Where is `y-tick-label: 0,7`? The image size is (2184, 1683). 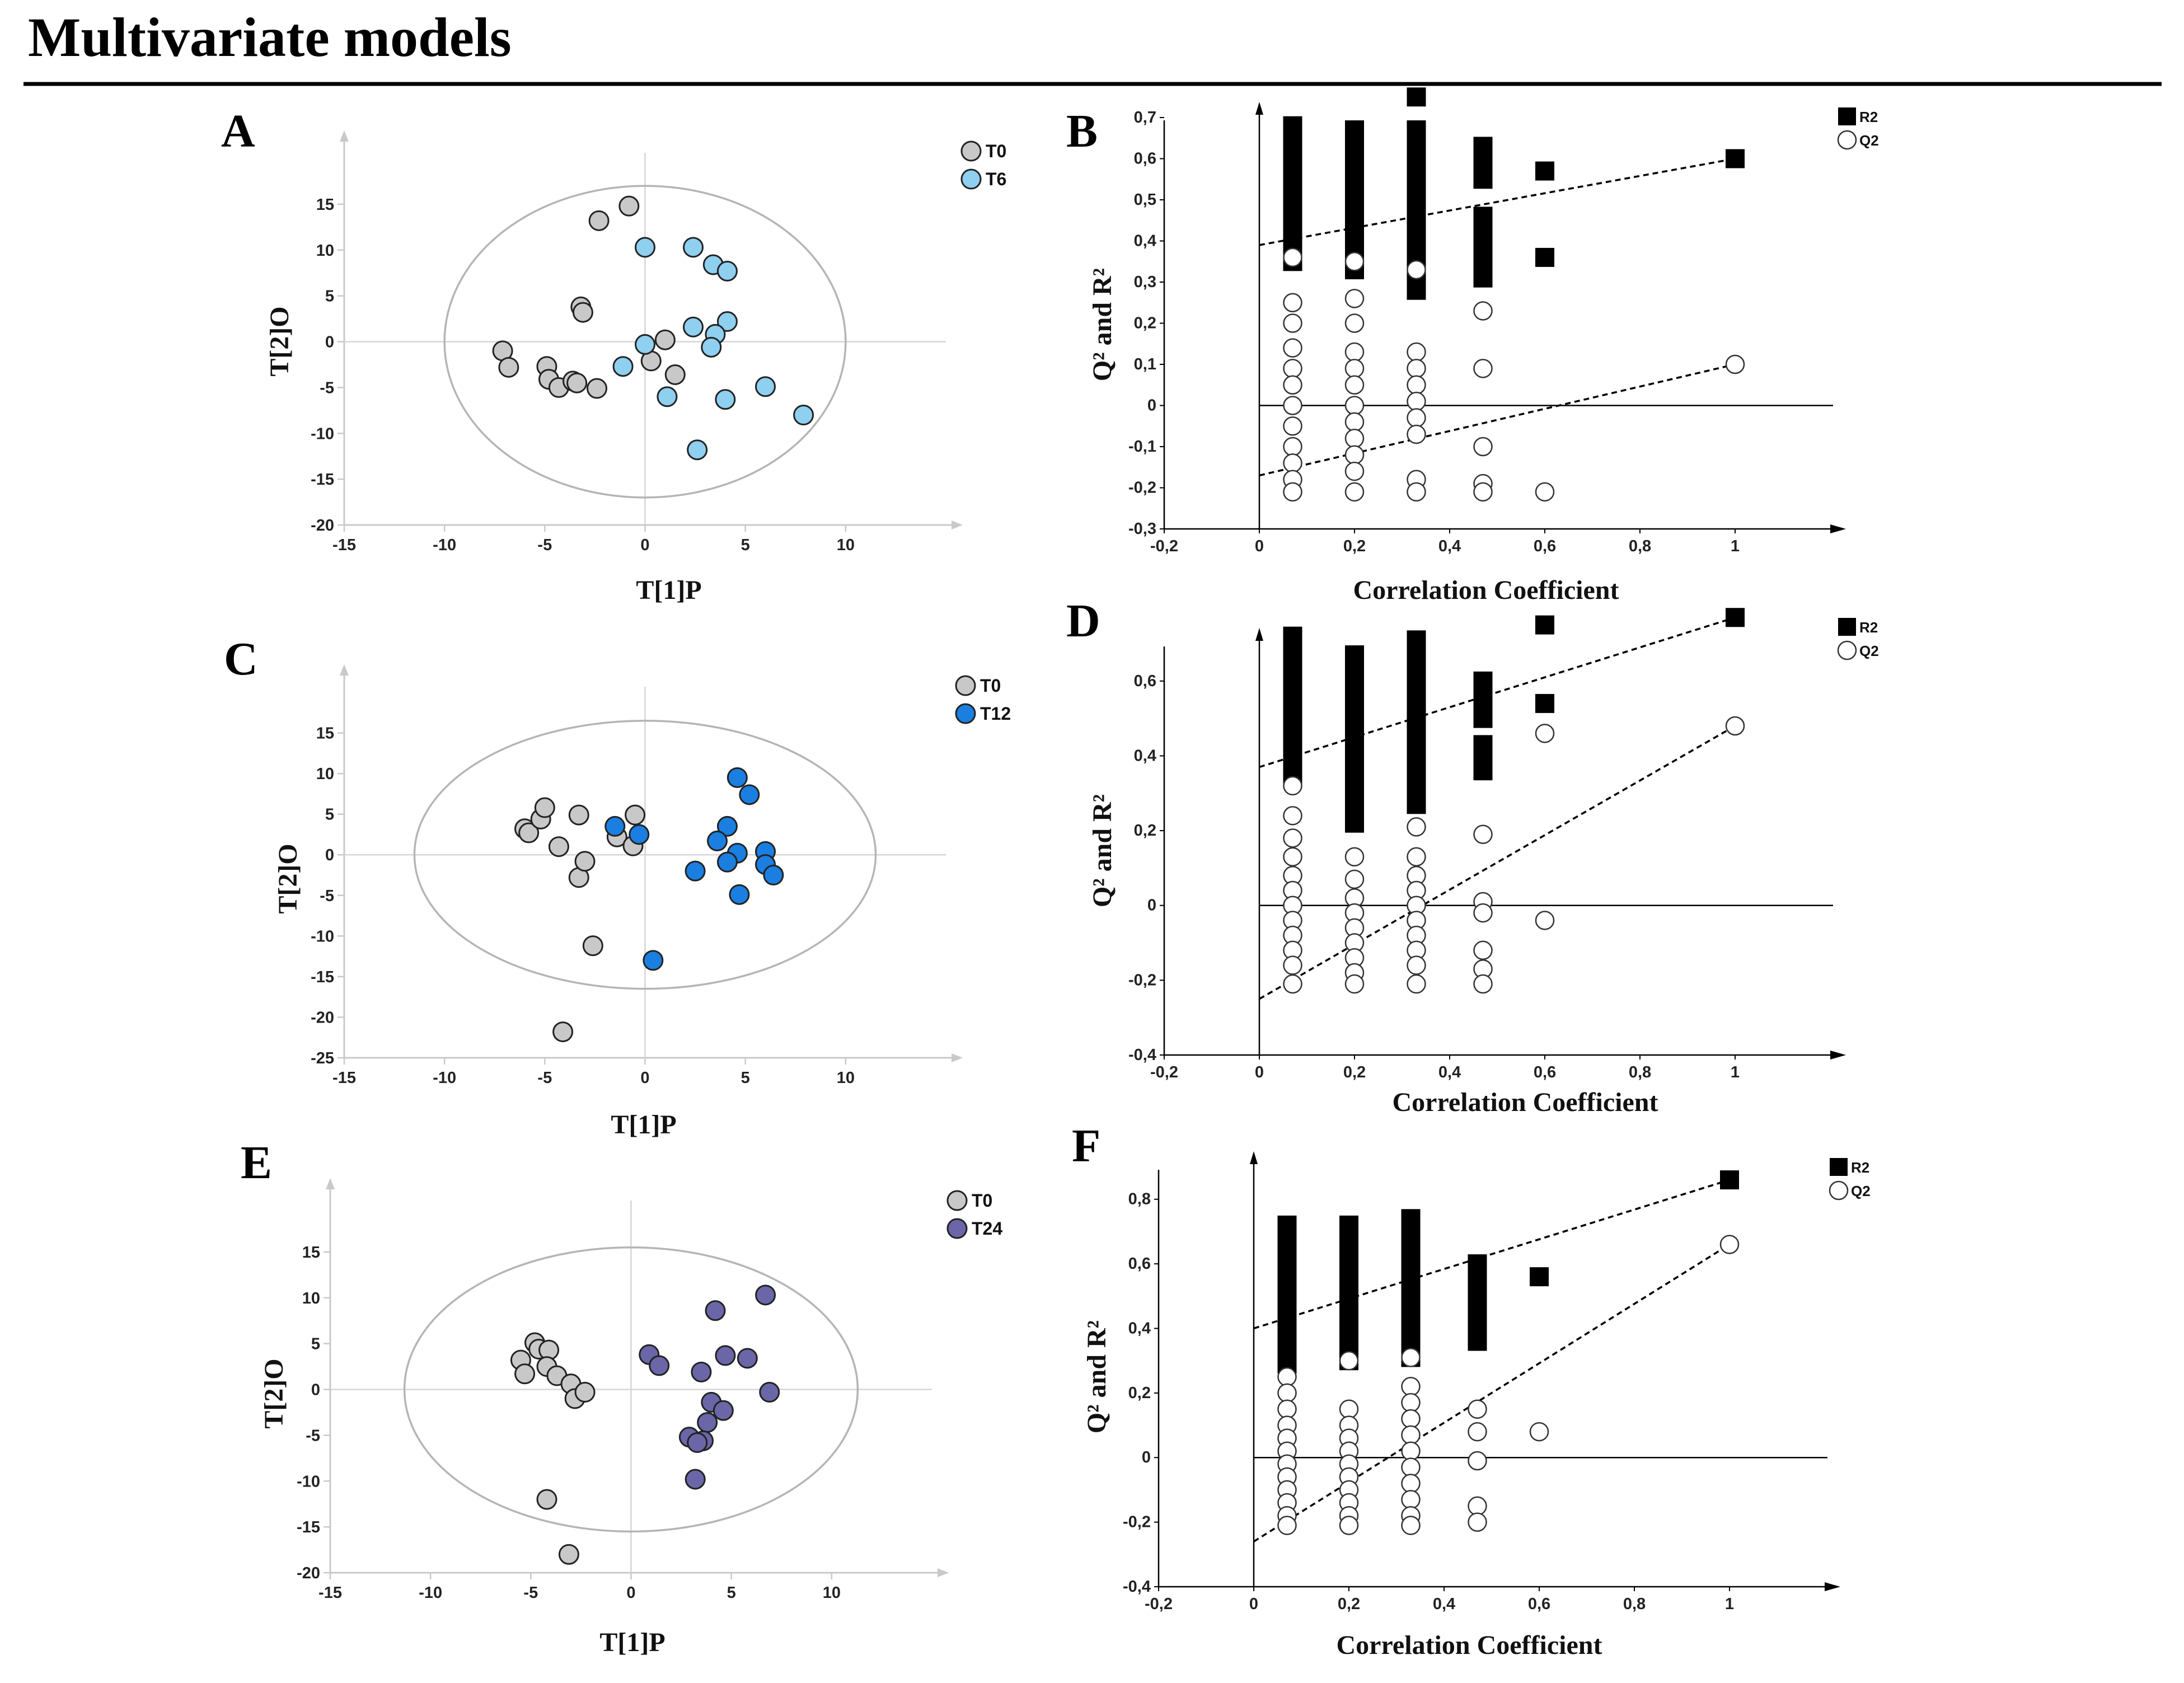 y-tick-label: 0,7 is located at coordinates (1145, 117).